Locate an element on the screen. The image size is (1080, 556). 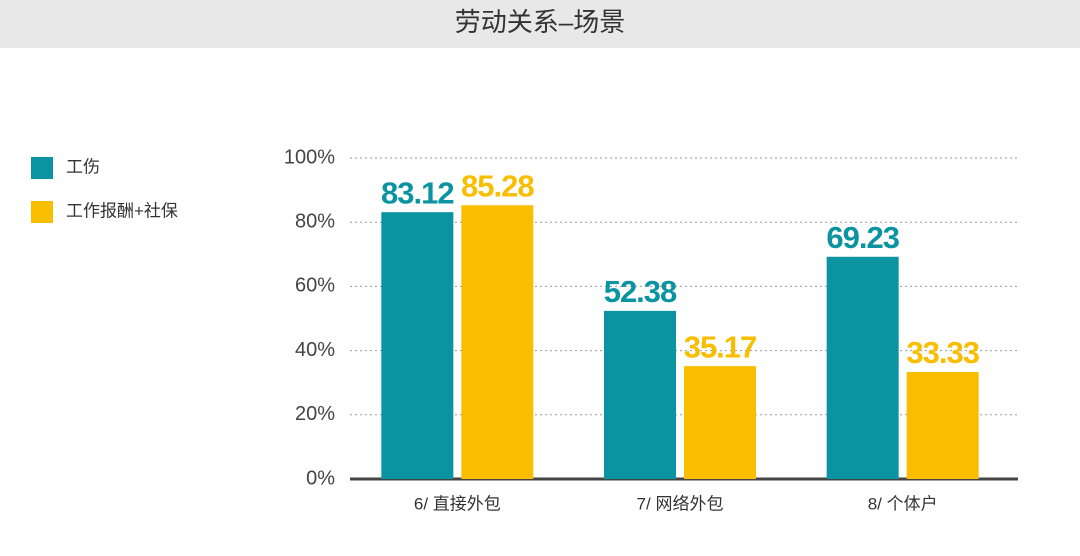
chart-title: 劳动关系–场景 is located at coordinates (540, 22).